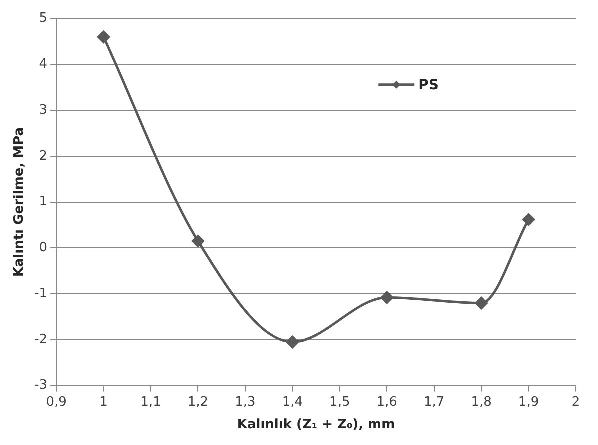 This screenshot has height=445, width=598. What do you see at coordinates (198, 402) in the screenshot?
I see `x-tick-label: 1,2` at bounding box center [198, 402].